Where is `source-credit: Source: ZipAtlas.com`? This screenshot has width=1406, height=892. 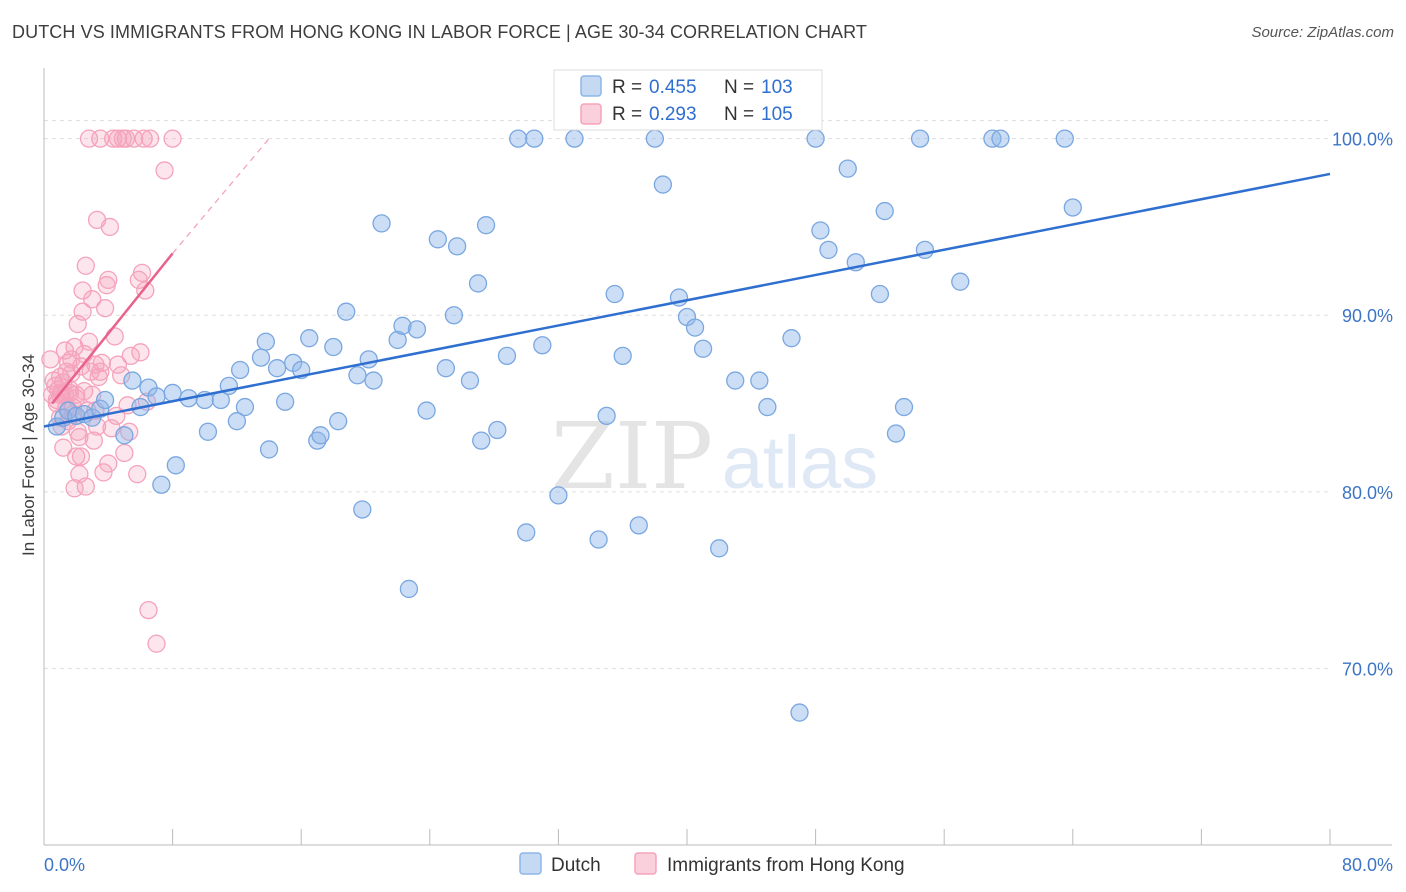
source-credit: Source: ZipAtlas.com is located at coordinates (1322, 32).